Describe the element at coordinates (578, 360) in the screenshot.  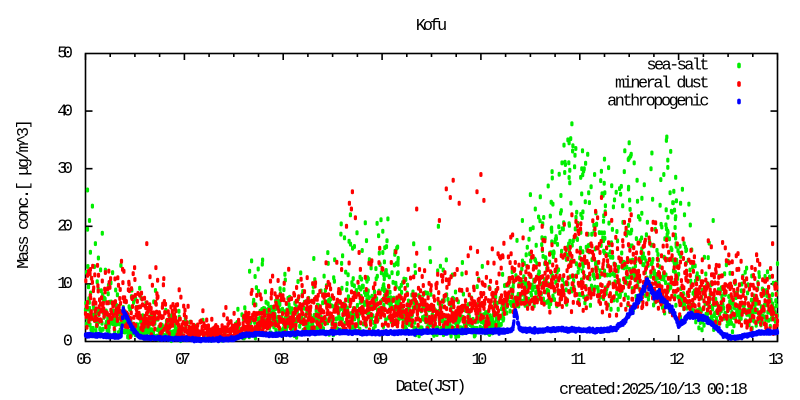
I see `svg-text: 11` at that location.